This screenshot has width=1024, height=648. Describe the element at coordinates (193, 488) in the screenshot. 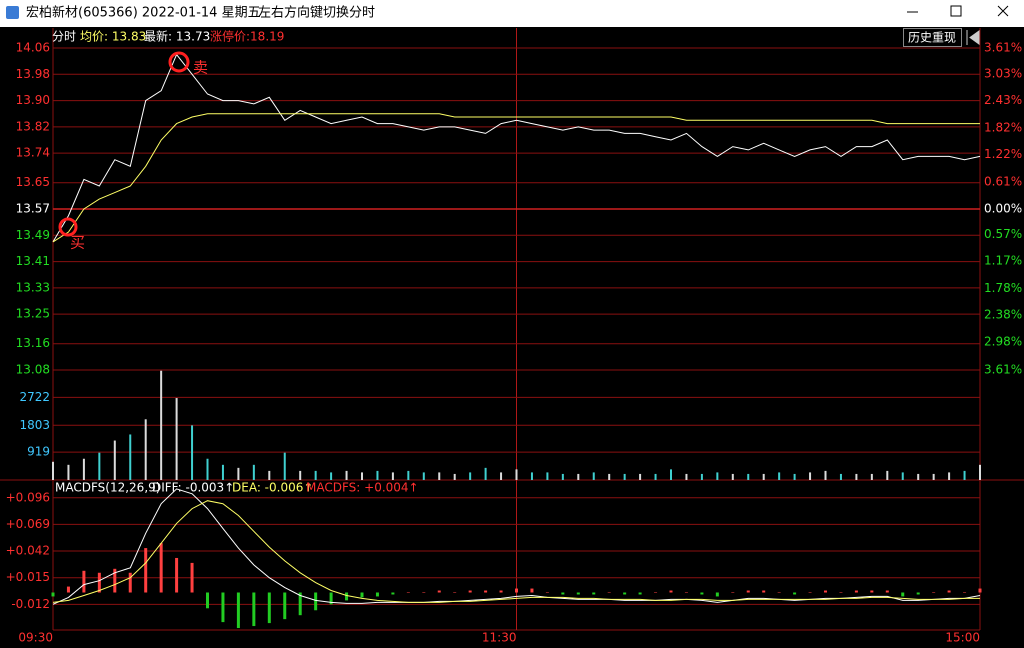

I see `legend-entry: DIFF: -0.003↑` at that location.